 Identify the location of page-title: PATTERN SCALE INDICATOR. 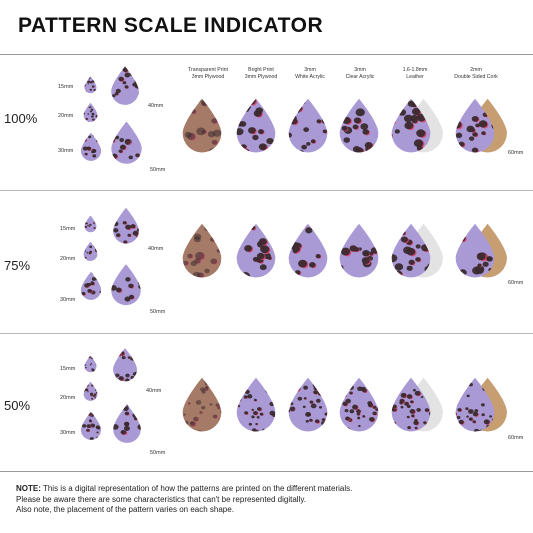
(171, 25).